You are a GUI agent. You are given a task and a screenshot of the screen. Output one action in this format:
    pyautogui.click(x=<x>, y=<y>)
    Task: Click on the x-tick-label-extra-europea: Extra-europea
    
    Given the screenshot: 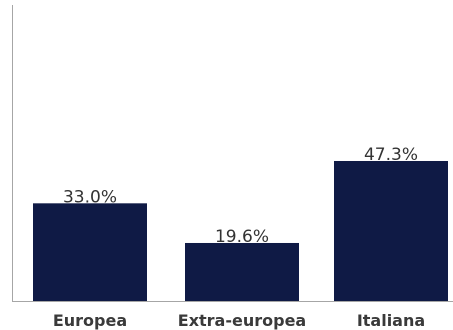 What is the action you would take?
    pyautogui.click(x=242, y=320)
    